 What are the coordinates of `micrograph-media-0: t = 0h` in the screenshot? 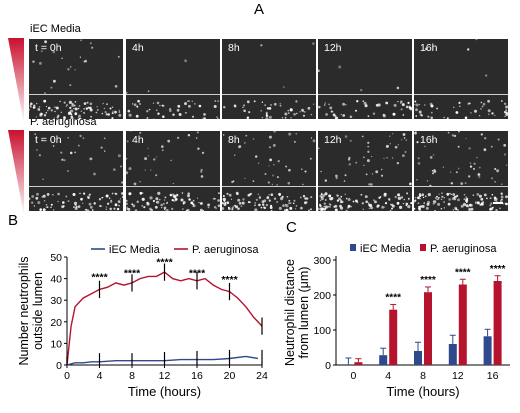 It's located at (76, 79).